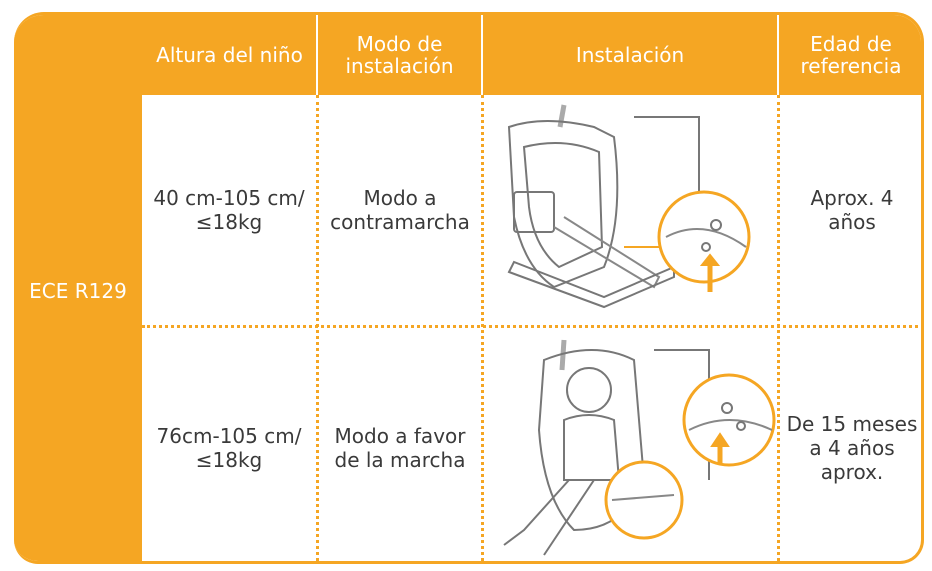 The height and width of the screenshot is (571, 932). What do you see at coordinates (399, 55) in the screenshot?
I see `header-cell: Modo de instalación` at bounding box center [399, 55].